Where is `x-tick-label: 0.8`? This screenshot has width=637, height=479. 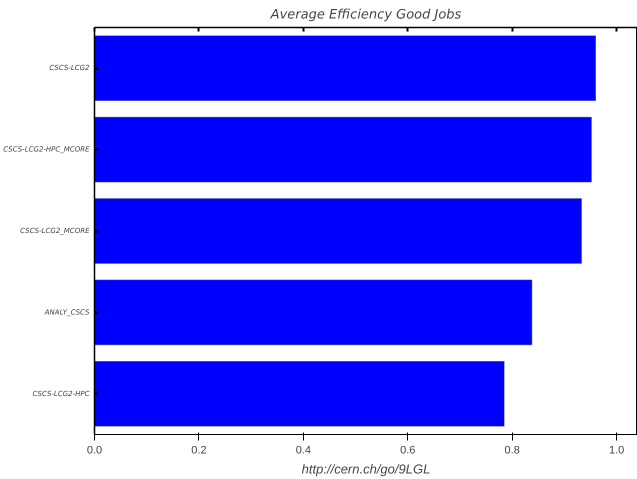 x-tick-label: 0.8 is located at coordinates (512, 450).